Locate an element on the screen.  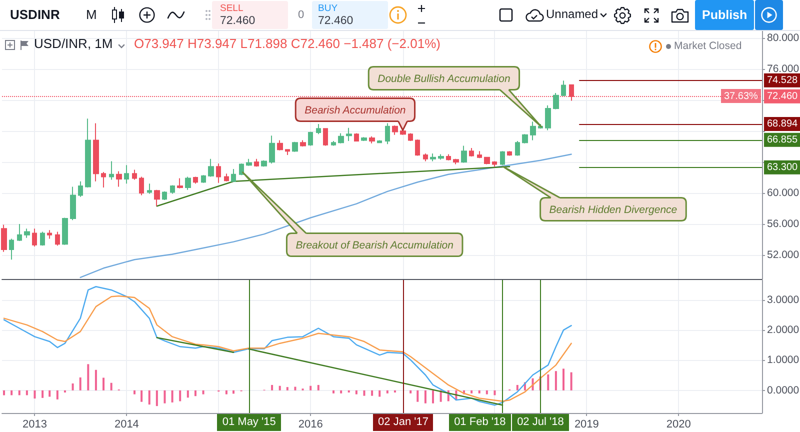
x-tick-label: 2019 is located at coordinates (586, 424).